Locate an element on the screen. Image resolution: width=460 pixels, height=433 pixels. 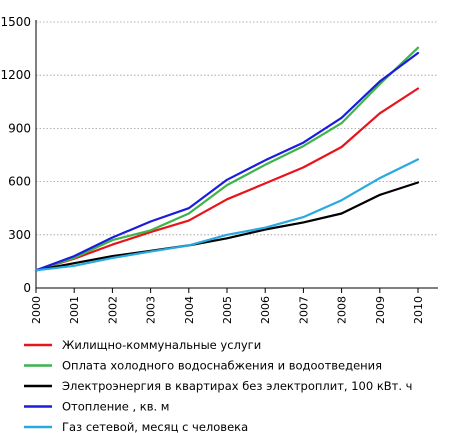
x-tick-label: 2007 is located at coordinates (303, 310).